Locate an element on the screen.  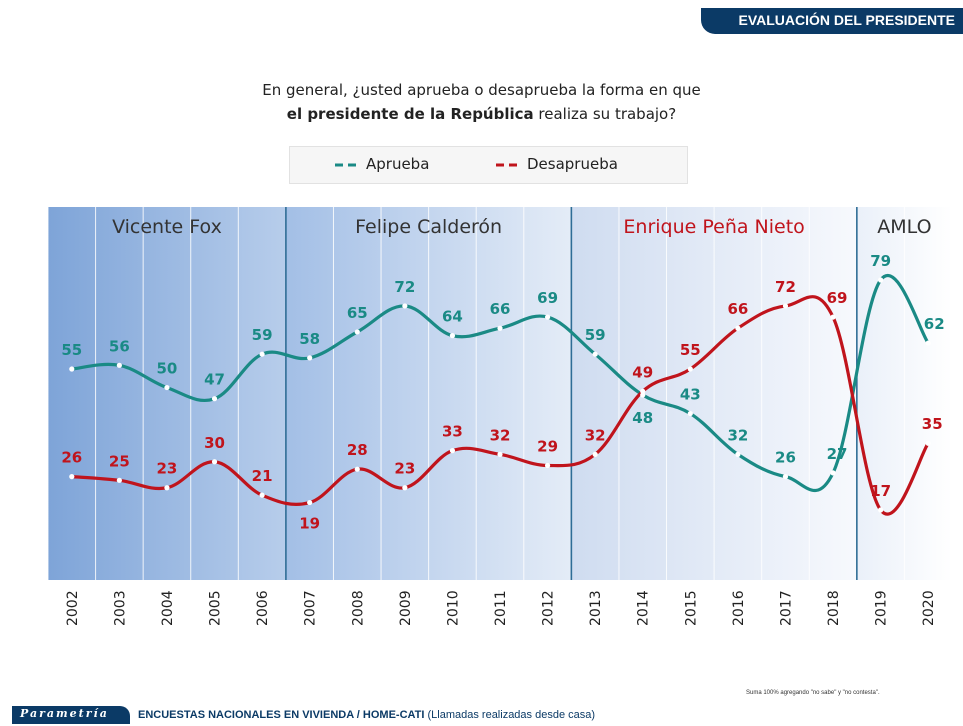
x-tick-label: 2008 is located at coordinates (358, 608).